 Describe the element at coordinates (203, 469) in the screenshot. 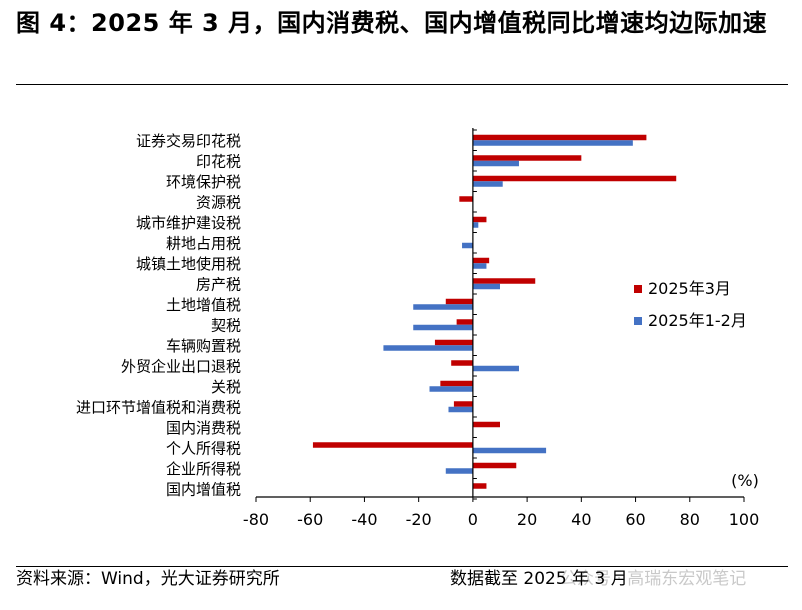

I see `category-label: 企业所得税` at that location.